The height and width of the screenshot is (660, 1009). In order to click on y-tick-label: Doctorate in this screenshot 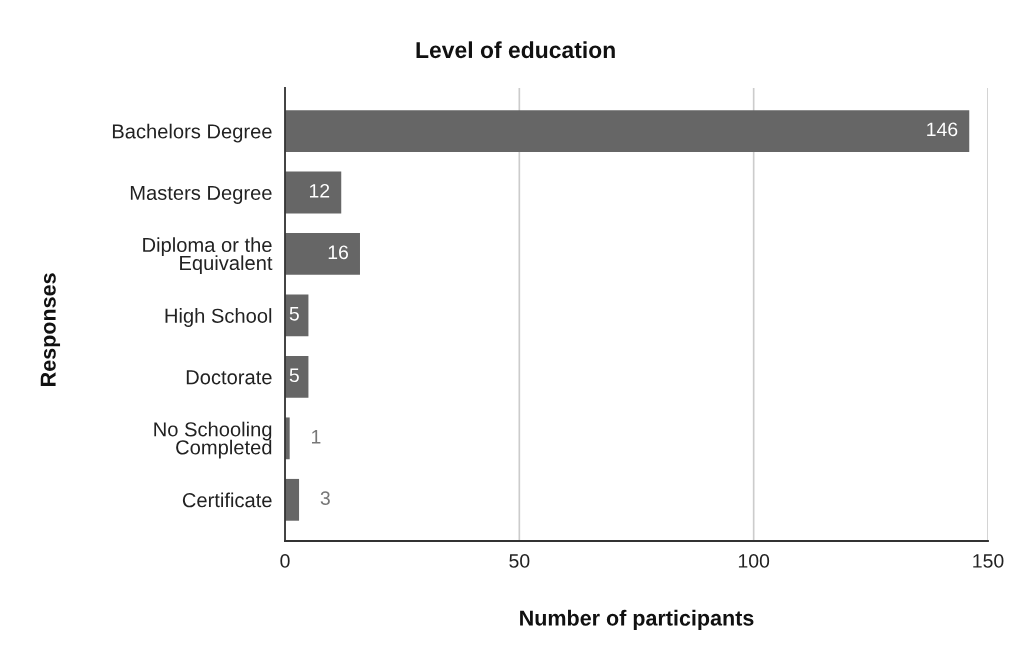, I will do `click(229, 377)`.